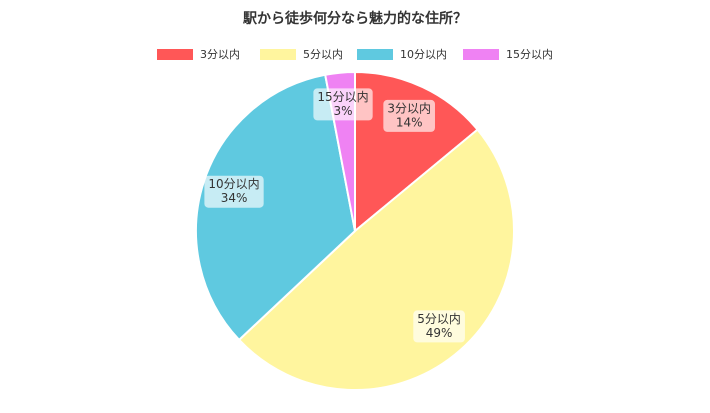  I want to click on slice-label-value: 14%, so click(409, 122).